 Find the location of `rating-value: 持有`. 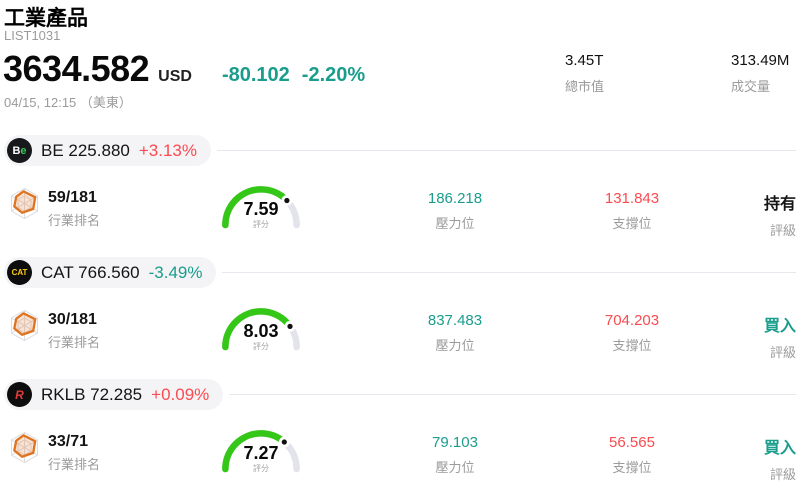

rating-value: 持有 is located at coordinates (779, 204).